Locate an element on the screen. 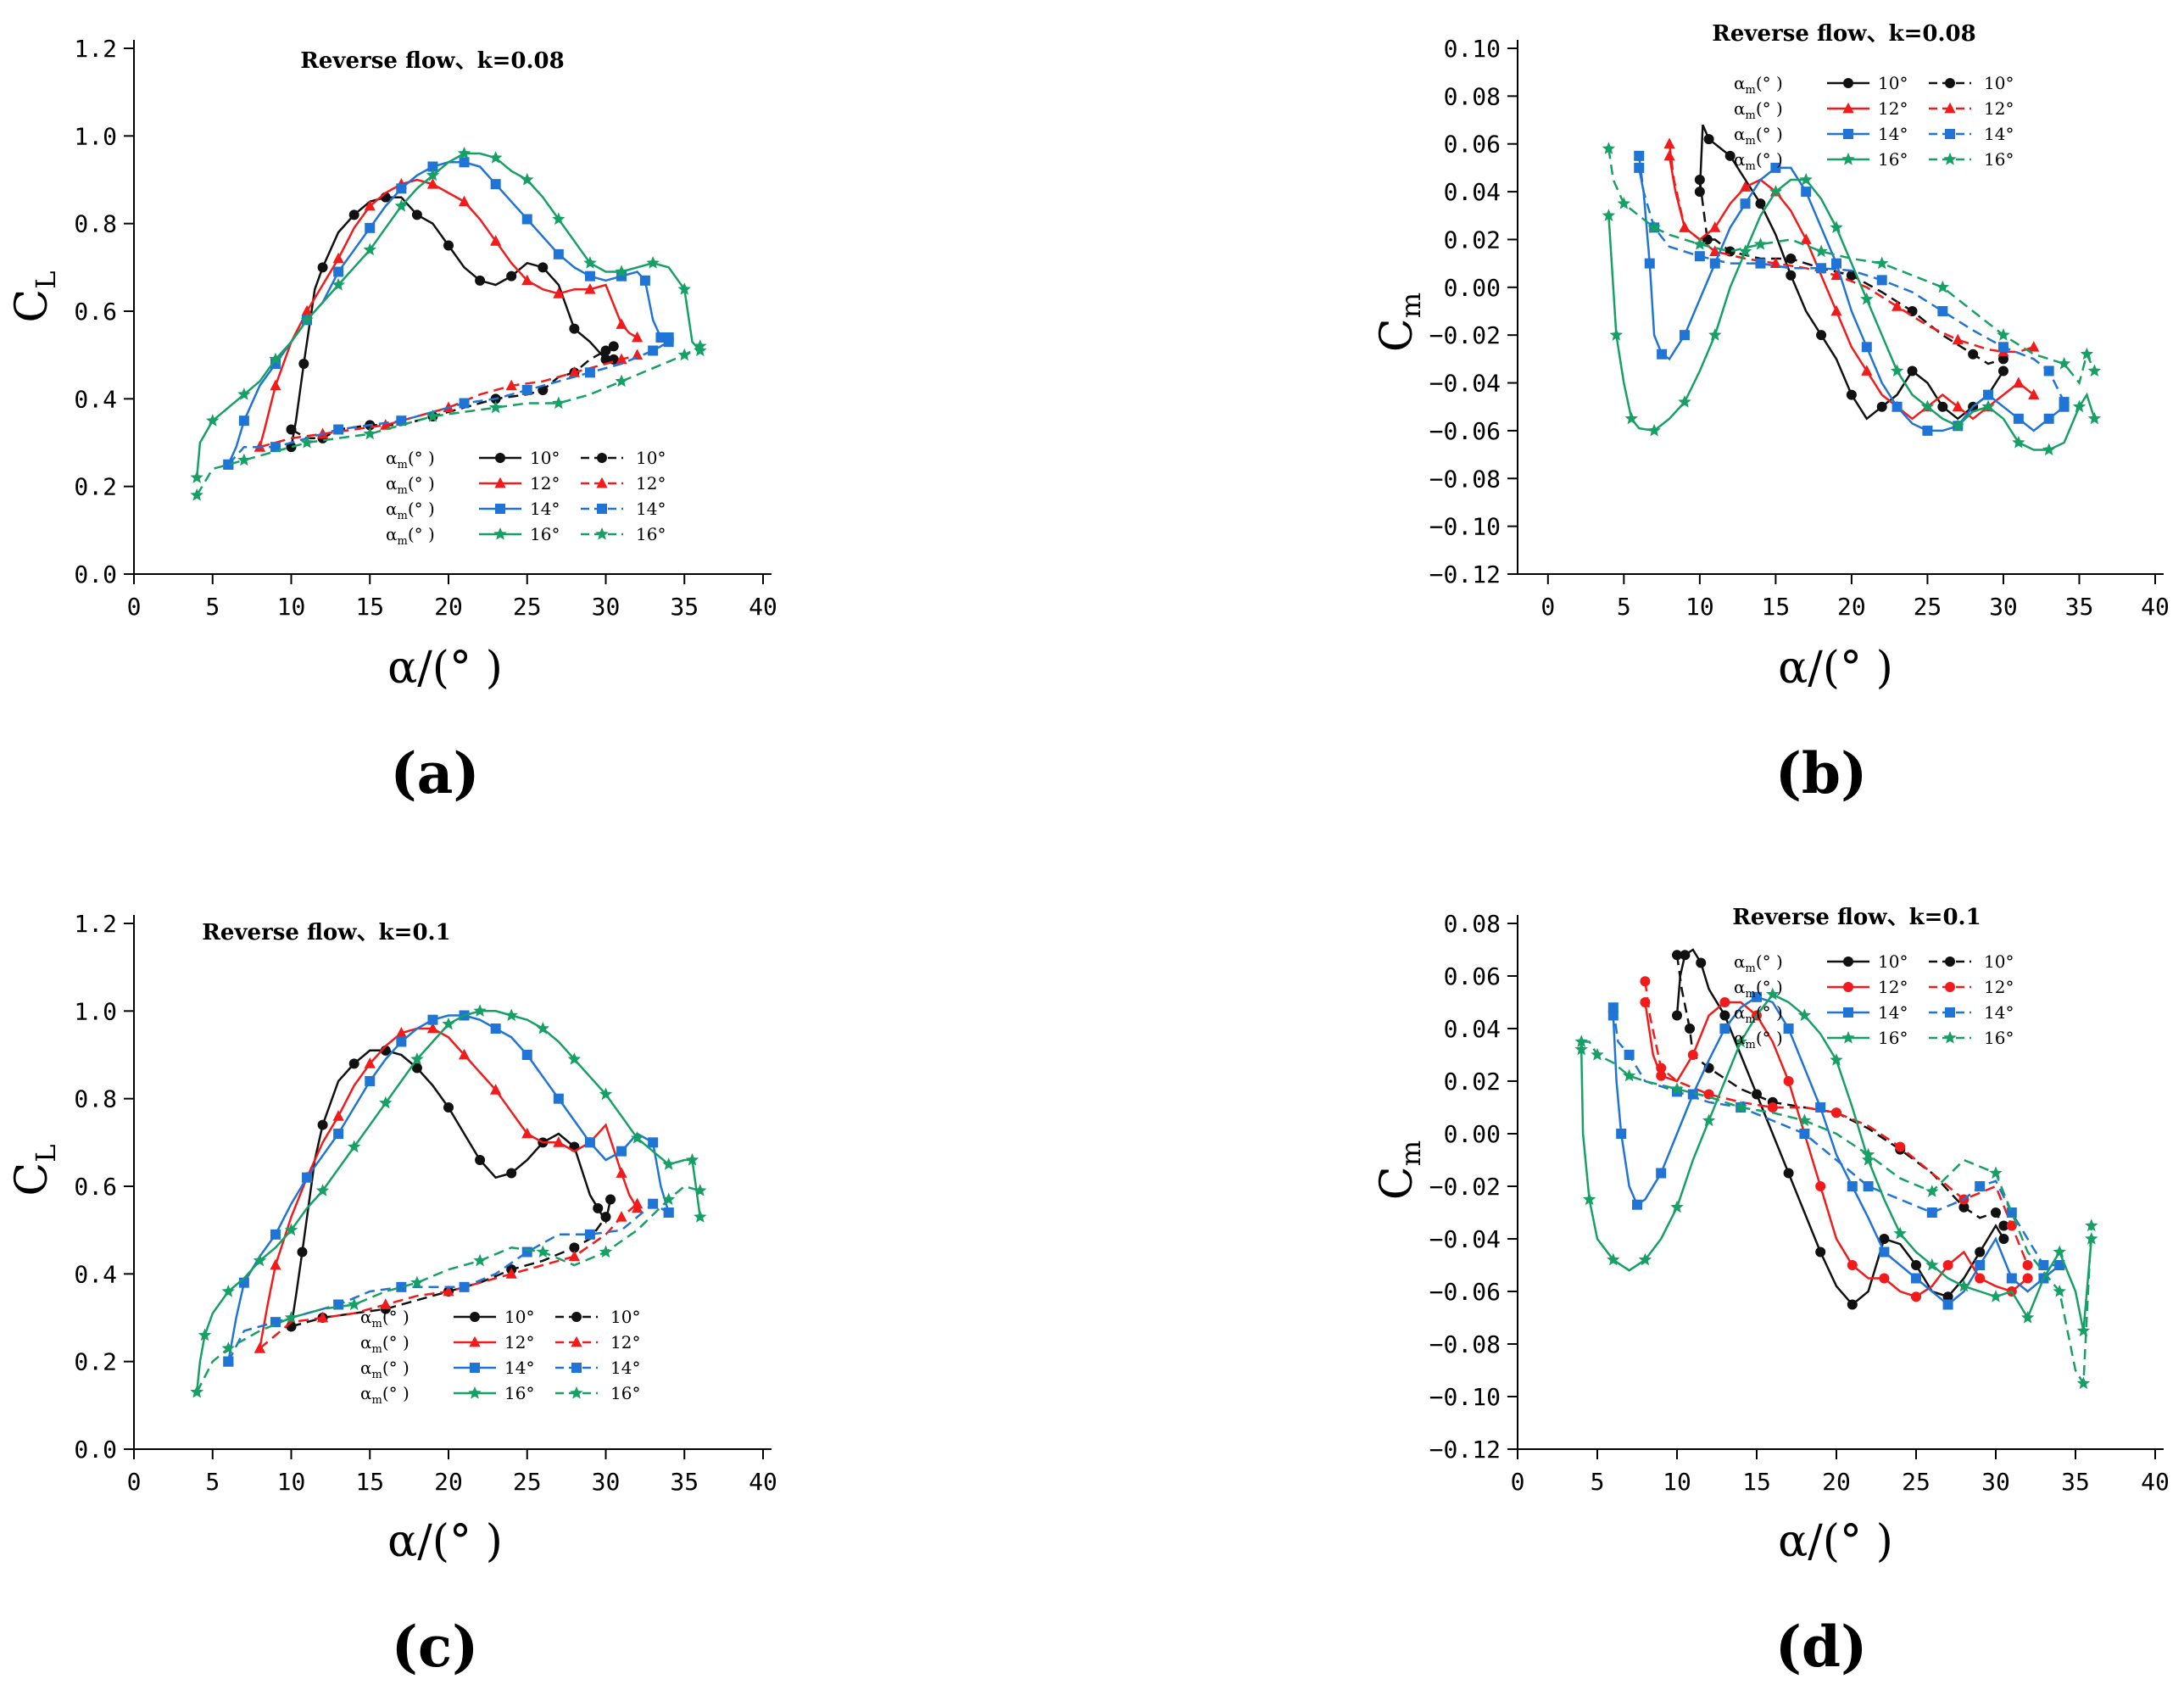 The width and height of the screenshot is (2184, 1701). legend-value: 10° is located at coordinates (1893, 961).